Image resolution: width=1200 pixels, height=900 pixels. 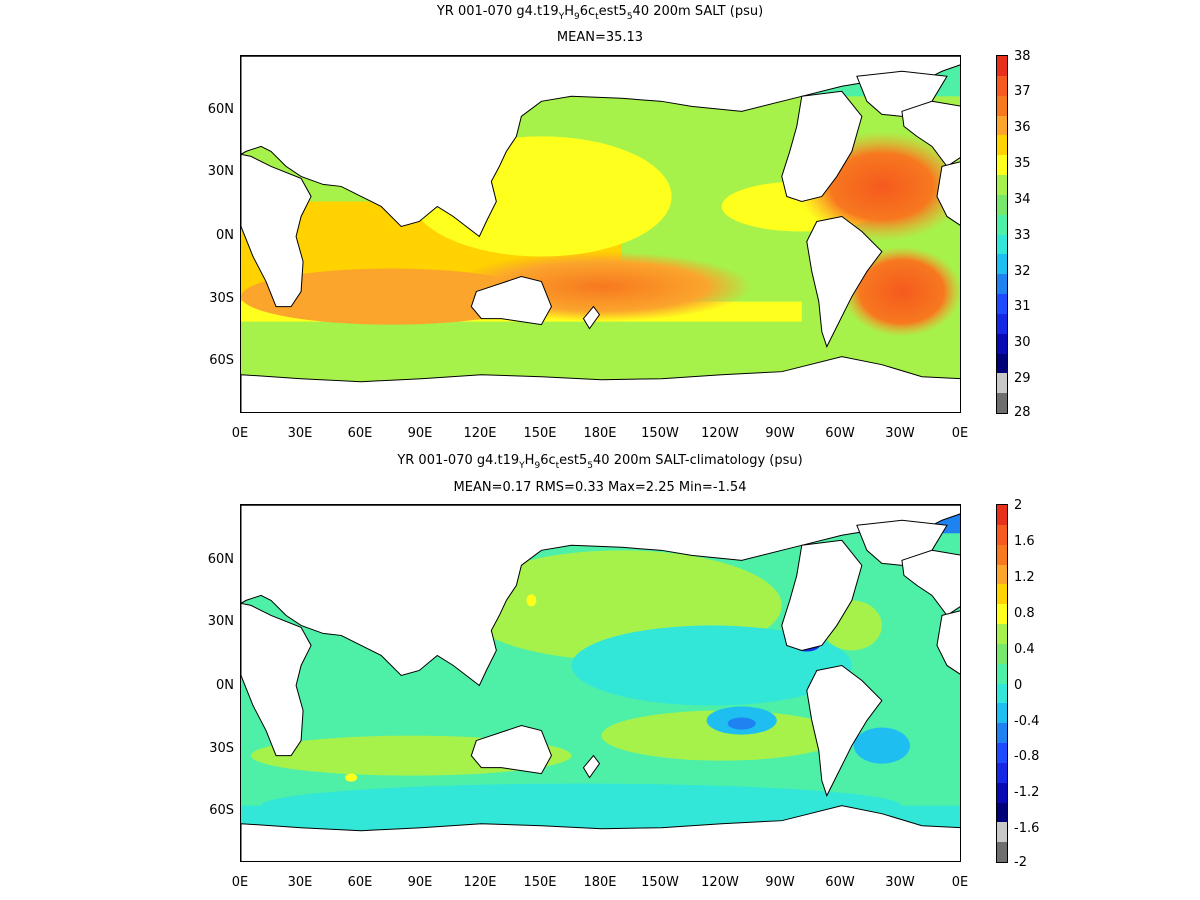 I want to click on colorbar-label: 34, so click(x=1022, y=199).